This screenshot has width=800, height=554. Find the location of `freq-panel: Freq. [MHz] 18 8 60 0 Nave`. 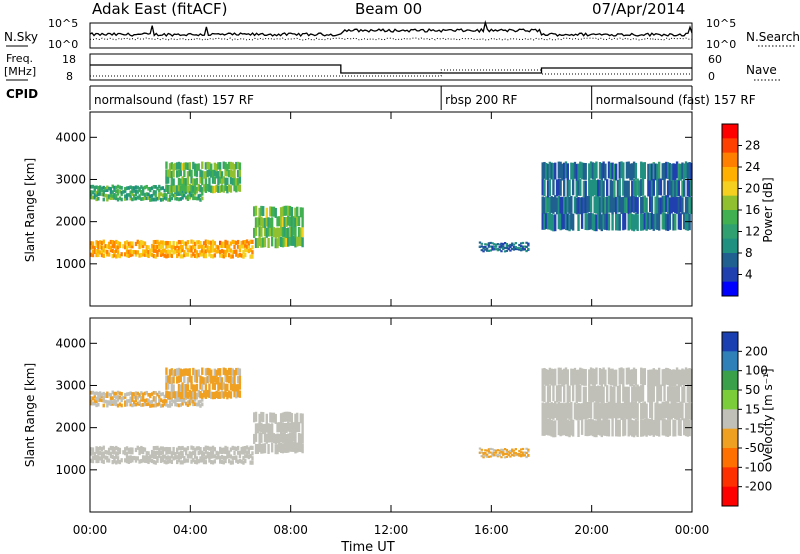

freq-panel: Freq. [MHz] 18 8 60 0 Nave is located at coordinates (392, 67).